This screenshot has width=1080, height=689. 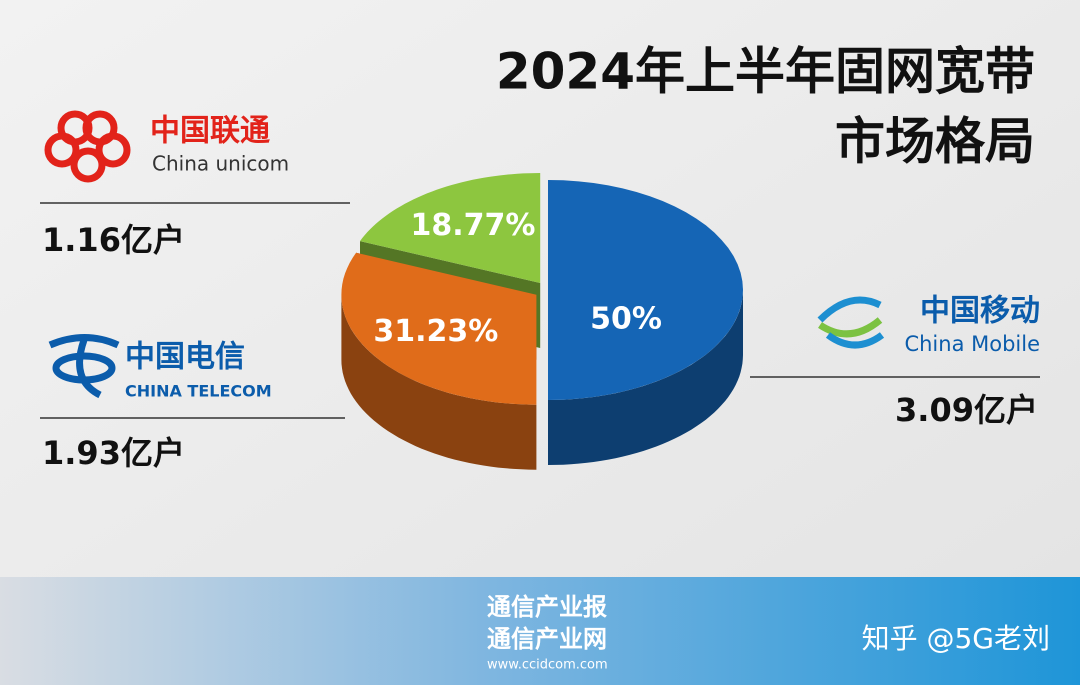 I want to click on subtitle: 市场格局, so click(x=935, y=142).